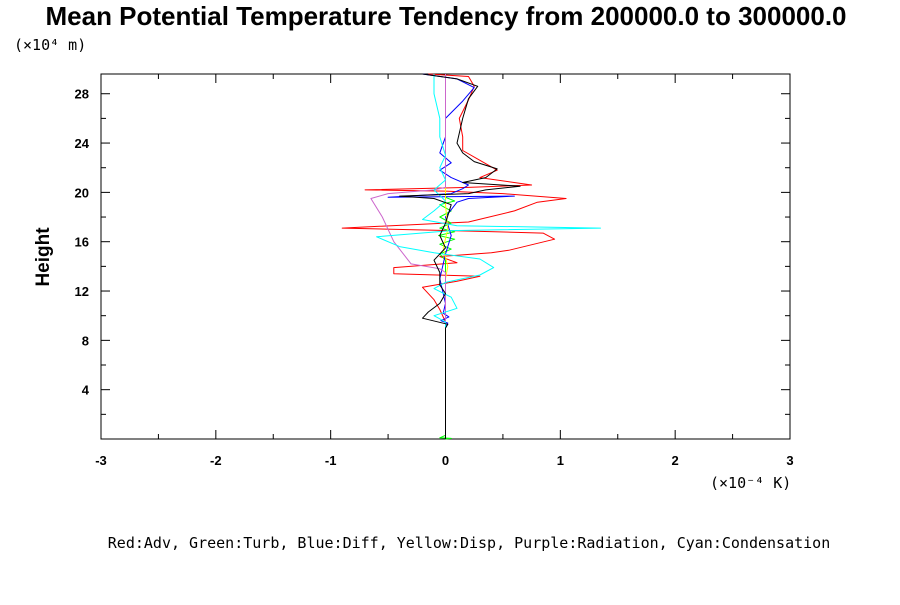 This screenshot has width=900, height=605. I want to click on y-tick-label: 28, so click(82, 94).